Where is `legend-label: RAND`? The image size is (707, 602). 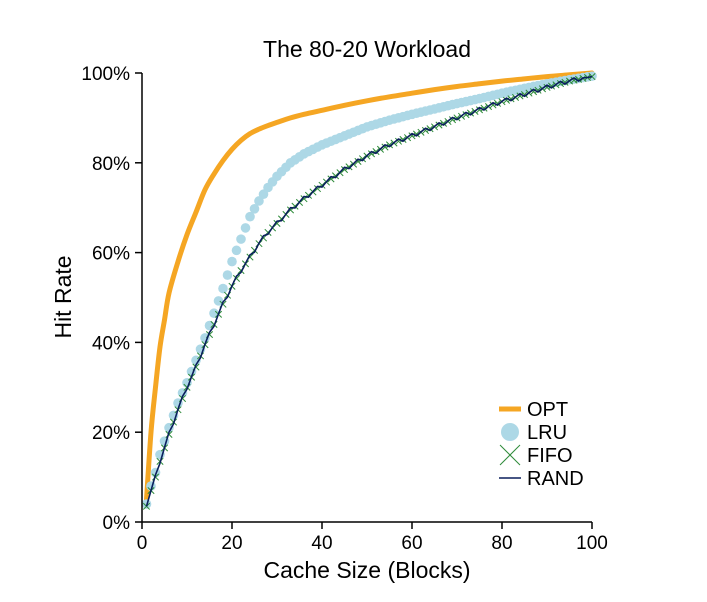
legend-label: RAND is located at coordinates (555, 479).